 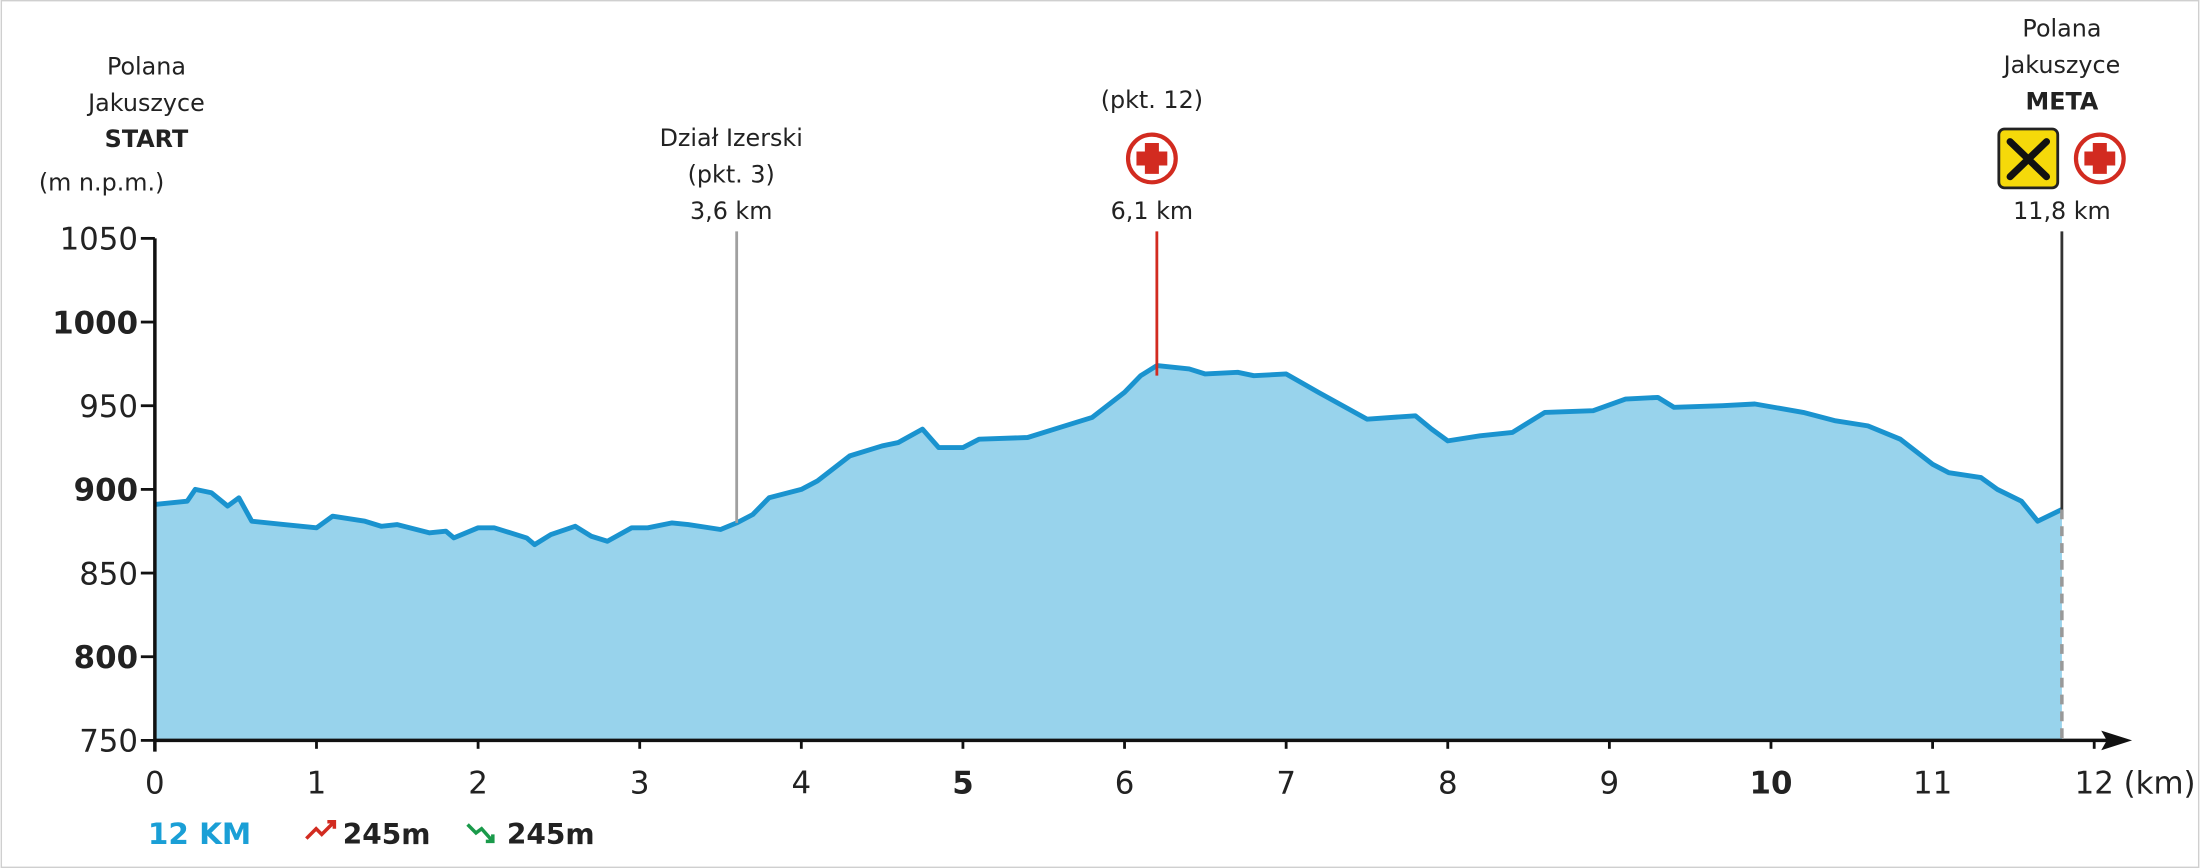 I want to click on x-tick-label: 9, so click(x=1610, y=784).